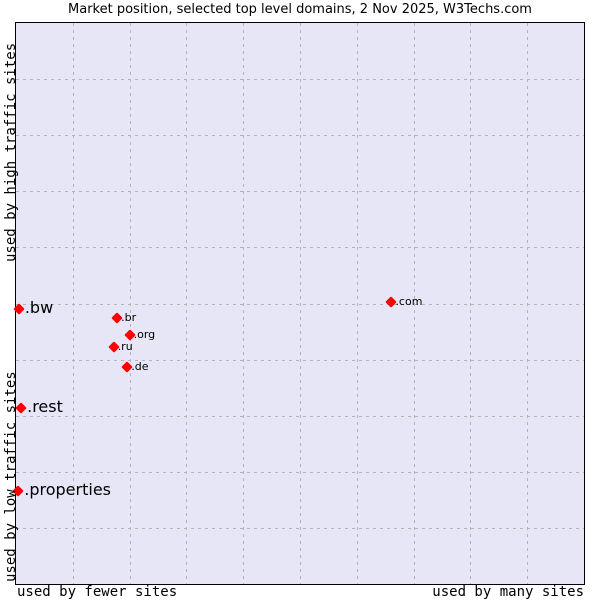  What do you see at coordinates (11, 152) in the screenshot?
I see `y-axis-label-top: used by high traffic sites` at bounding box center [11, 152].